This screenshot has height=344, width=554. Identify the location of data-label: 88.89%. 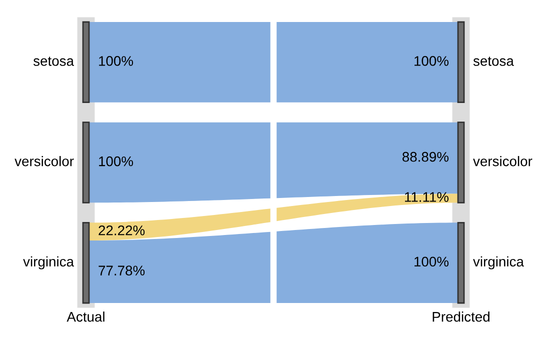
(425, 157).